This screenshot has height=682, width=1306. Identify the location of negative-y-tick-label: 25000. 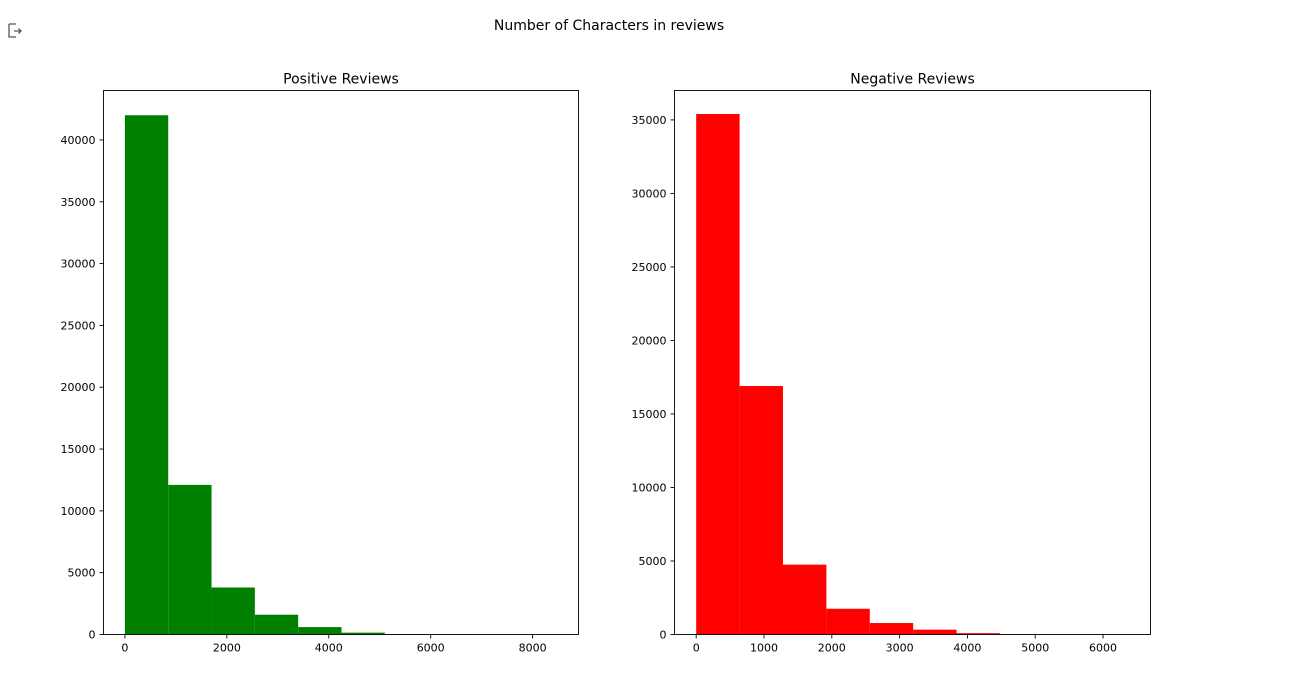
(649, 267).